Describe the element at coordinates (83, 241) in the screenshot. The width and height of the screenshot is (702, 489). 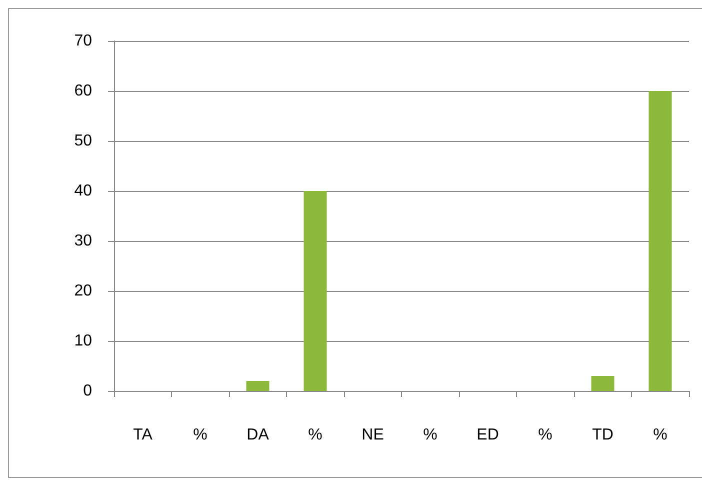
I see `y-tick-label: 30` at that location.